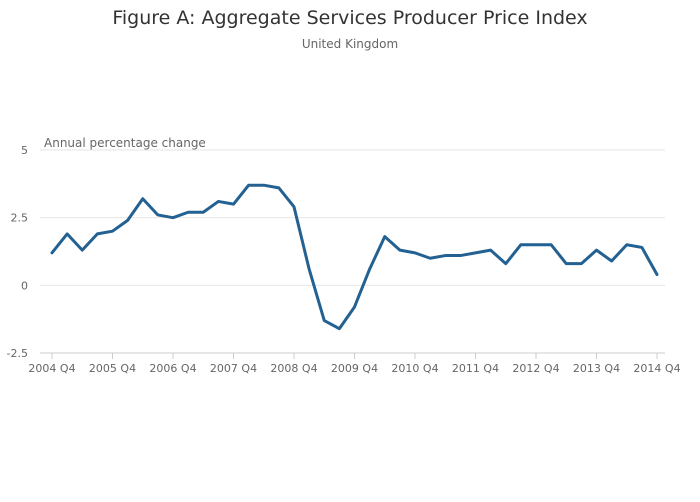  I want to click on x-tick-label: 2012 Q4, so click(535, 368).